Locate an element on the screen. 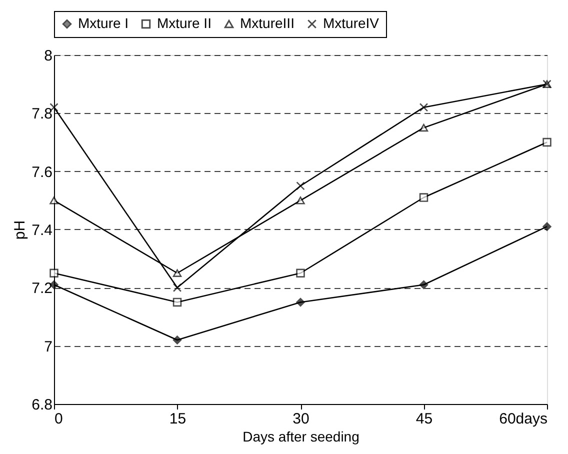 This screenshot has width=568, height=454. y-tick-label: 8 is located at coordinates (48, 56).